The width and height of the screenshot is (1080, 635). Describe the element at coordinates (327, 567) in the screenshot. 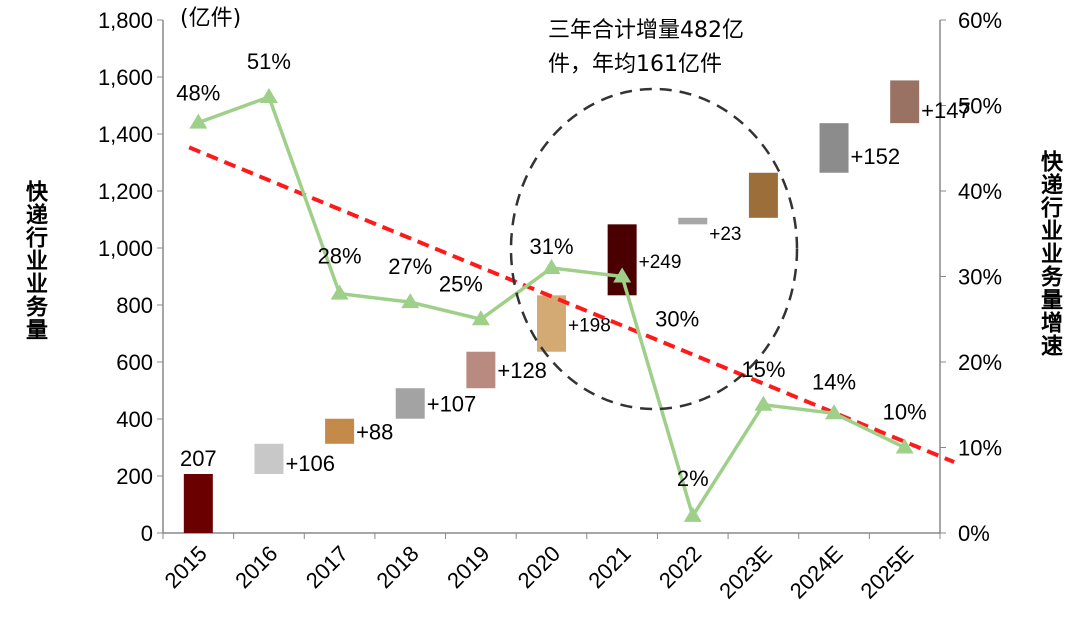

I see `x-tick-label: 2017` at that location.